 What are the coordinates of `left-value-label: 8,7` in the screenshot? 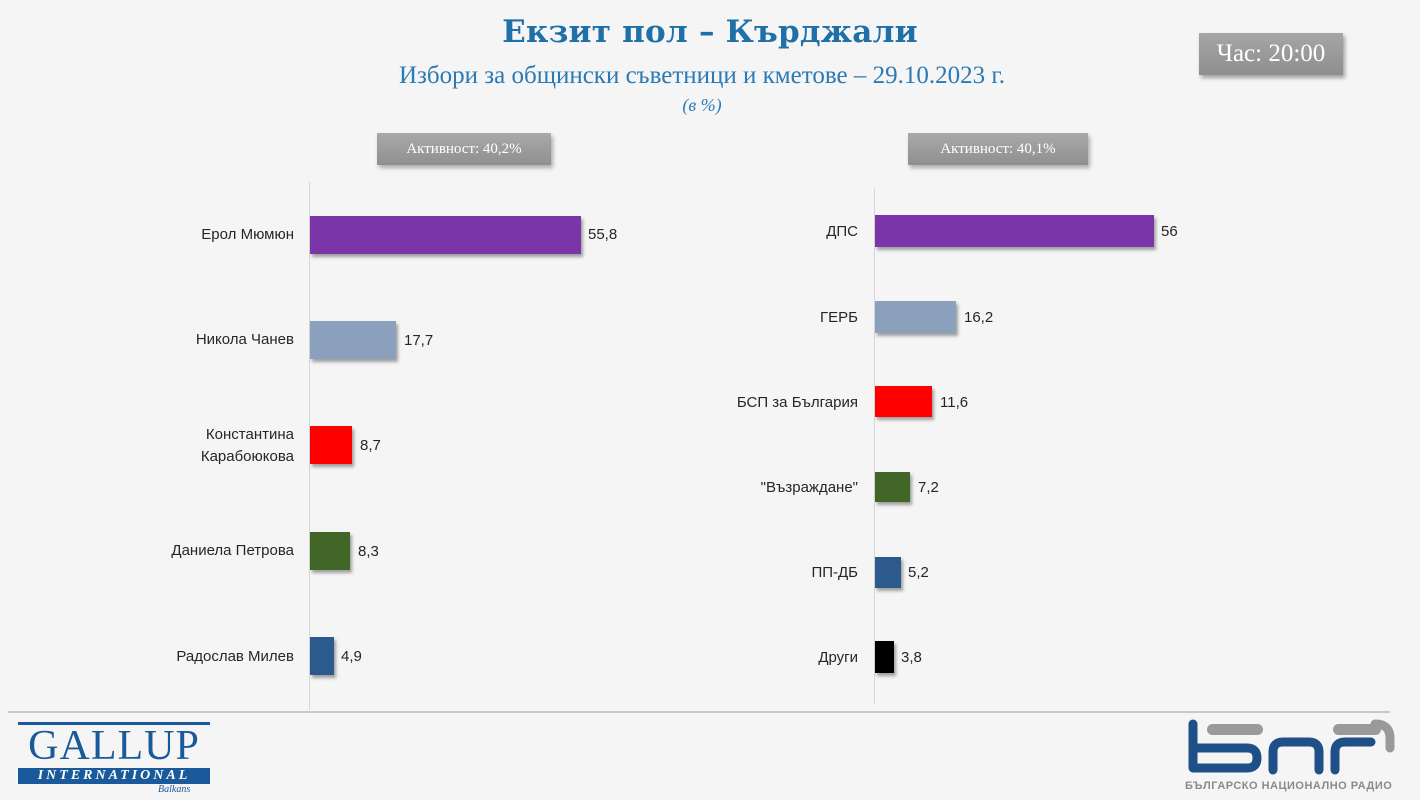 It's located at (370, 445).